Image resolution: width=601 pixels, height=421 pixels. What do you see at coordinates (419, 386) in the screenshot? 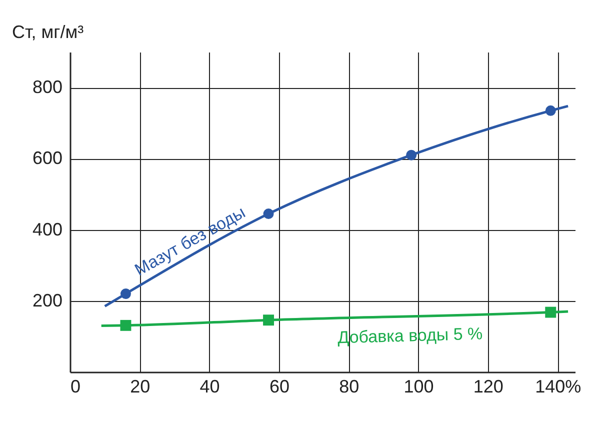
I see `x-tick-label: 100` at bounding box center [419, 386].